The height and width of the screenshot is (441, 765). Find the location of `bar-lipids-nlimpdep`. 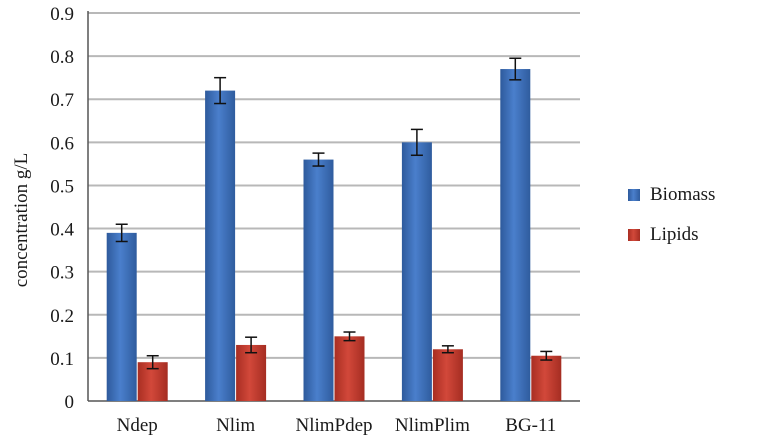

bar-lipids-nlimpdep is located at coordinates (349, 368).